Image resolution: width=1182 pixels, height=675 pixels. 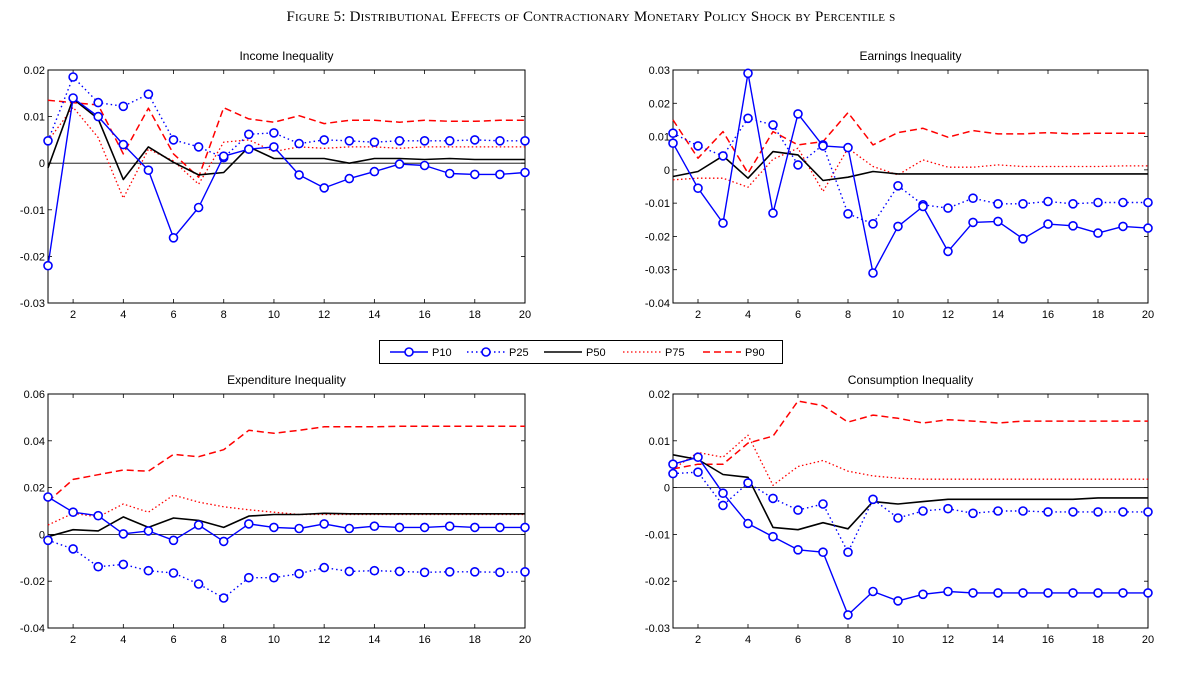 I want to click on chart-title: Consumption Inequality, so click(x=910, y=380).